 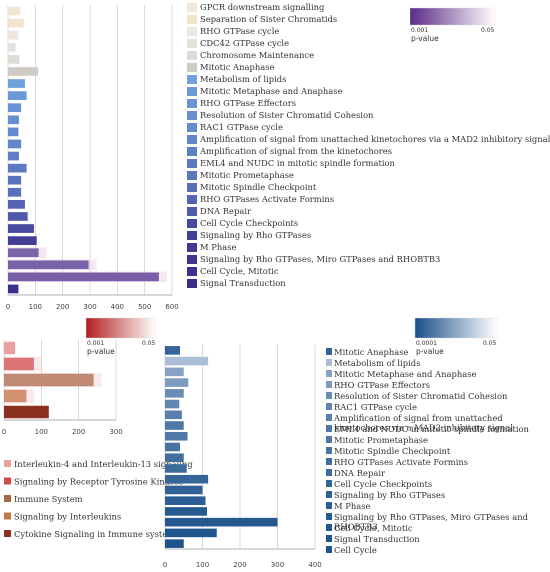 I want to click on colorbar-title: p-value, so click(x=430, y=351).